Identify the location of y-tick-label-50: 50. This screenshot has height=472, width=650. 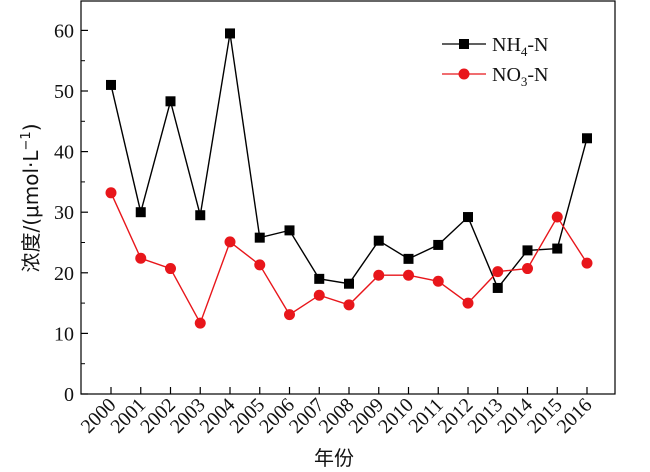
(64, 92).